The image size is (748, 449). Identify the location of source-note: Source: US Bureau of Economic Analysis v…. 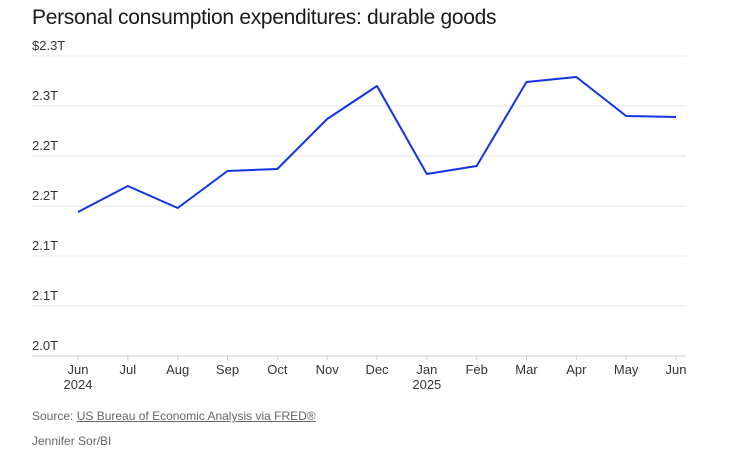
(174, 416).